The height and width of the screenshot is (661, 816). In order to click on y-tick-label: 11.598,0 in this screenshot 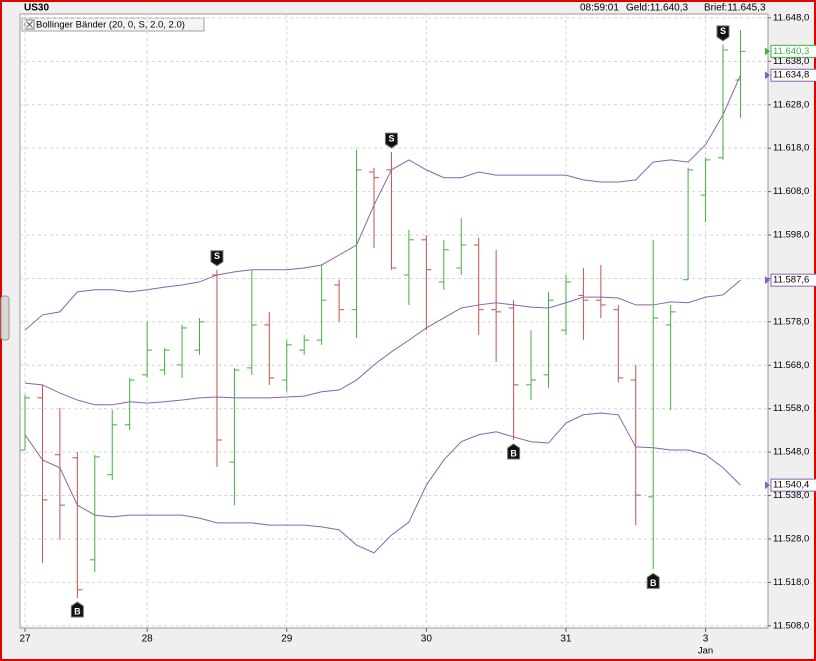, I will do `click(791, 235)`.